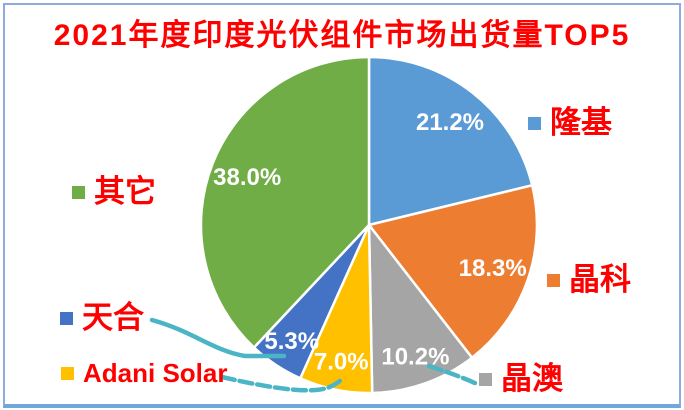 The width and height of the screenshot is (684, 410). What do you see at coordinates (415, 357) in the screenshot?
I see `pie-percent-label: 10.2%` at bounding box center [415, 357].